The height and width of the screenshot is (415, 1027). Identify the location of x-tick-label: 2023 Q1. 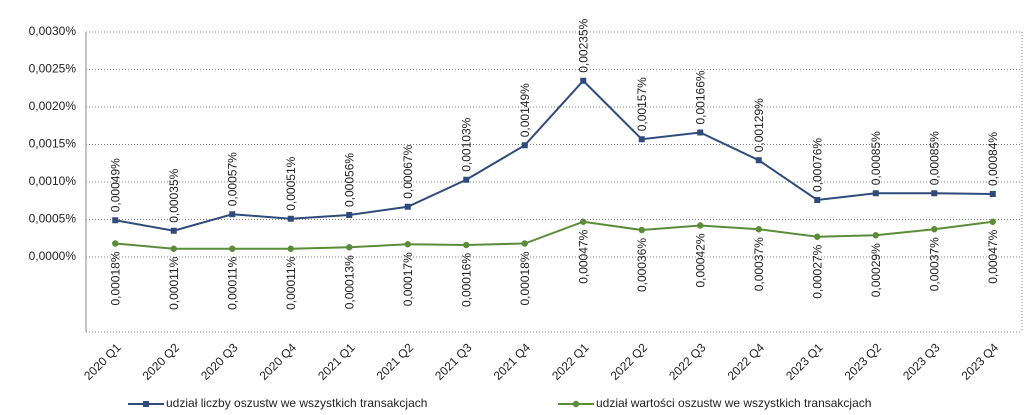
(804, 361).